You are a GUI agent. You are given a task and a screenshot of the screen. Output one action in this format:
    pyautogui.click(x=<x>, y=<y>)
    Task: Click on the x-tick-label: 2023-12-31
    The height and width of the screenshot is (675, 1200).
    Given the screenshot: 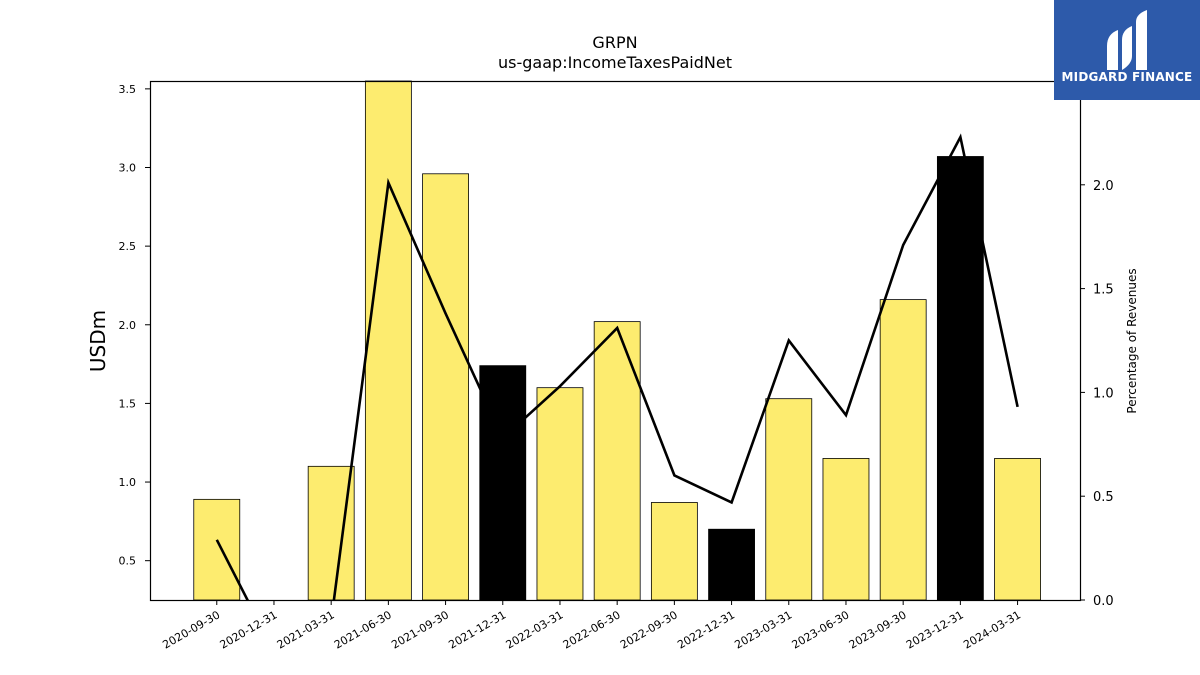 What is the action you would take?
    pyautogui.click(x=935, y=629)
    